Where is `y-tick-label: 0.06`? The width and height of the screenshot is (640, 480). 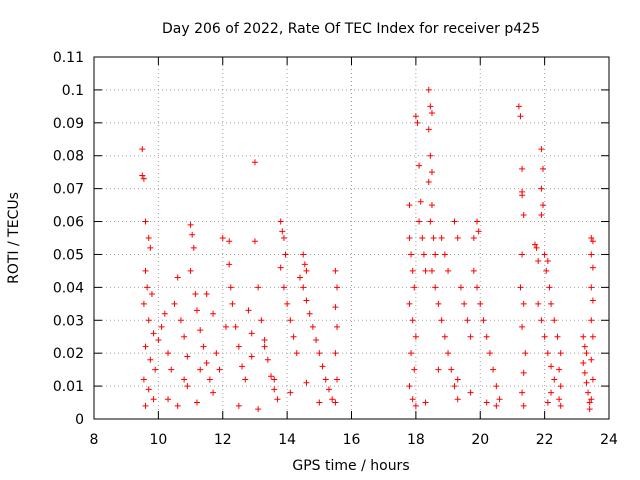
y-tick-label: 0.06 is located at coordinates (68, 223).